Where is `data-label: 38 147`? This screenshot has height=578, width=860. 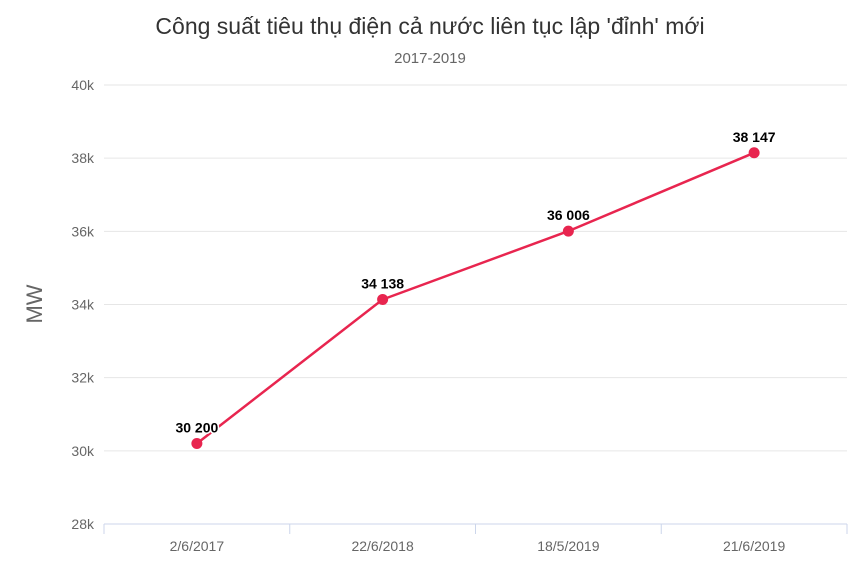
data-label: 38 147 is located at coordinates (754, 137).